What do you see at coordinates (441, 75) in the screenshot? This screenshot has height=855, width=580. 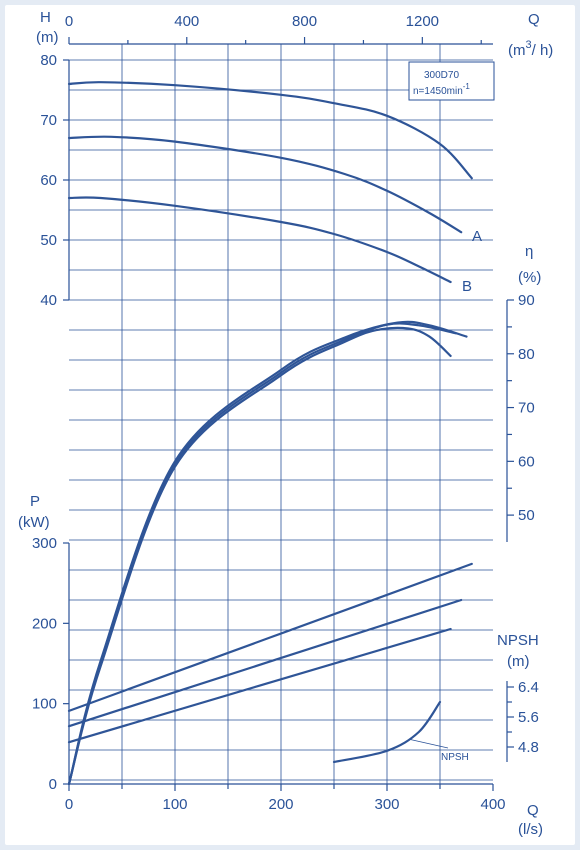 I see `model-label: 300D70` at bounding box center [441, 75].